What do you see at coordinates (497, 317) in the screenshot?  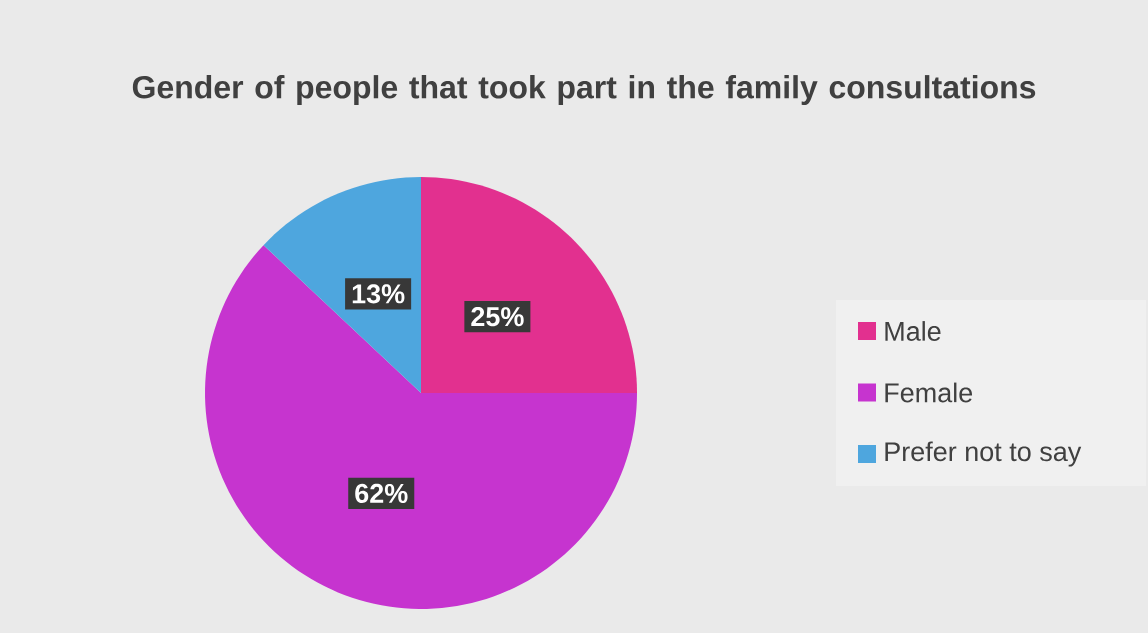 I see `data-label: 25%` at bounding box center [497, 317].